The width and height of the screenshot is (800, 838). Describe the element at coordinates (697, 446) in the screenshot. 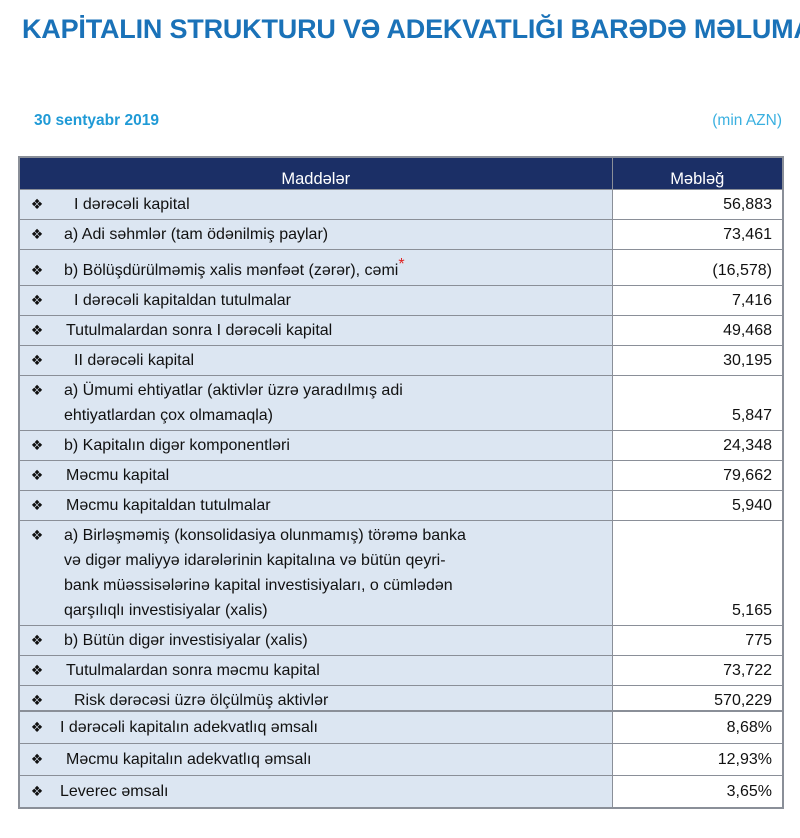

I see `capital-value-cell: 24,348` at that location.